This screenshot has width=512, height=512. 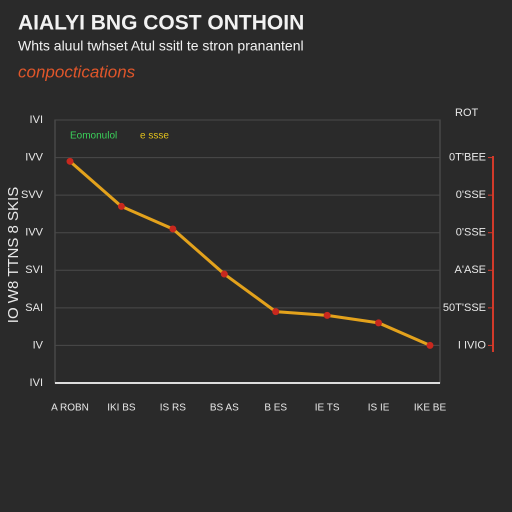 What do you see at coordinates (32, 195) in the screenshot?
I see `y-tick-label: SVV` at bounding box center [32, 195].